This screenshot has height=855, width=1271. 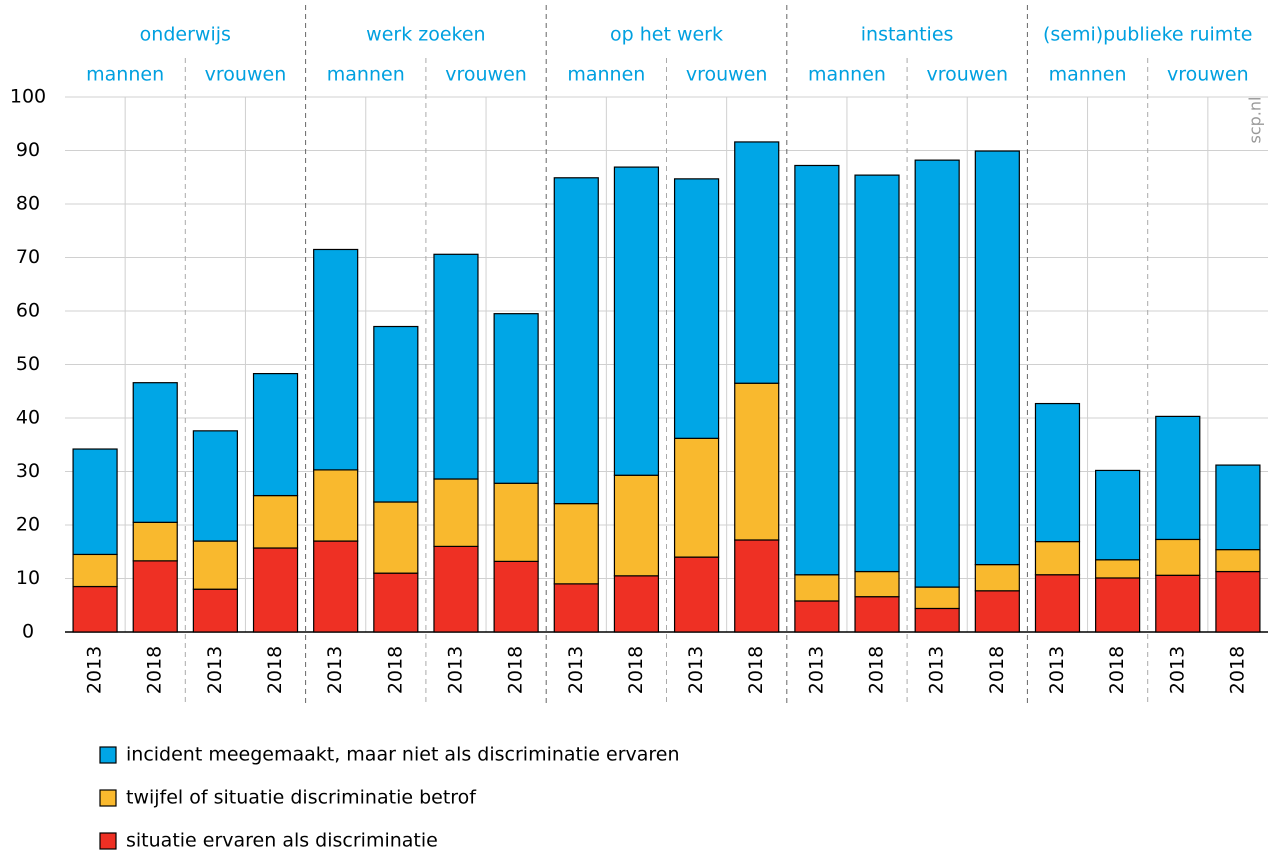 What do you see at coordinates (28, 257) in the screenshot?
I see `y-tick-label: 70` at bounding box center [28, 257].